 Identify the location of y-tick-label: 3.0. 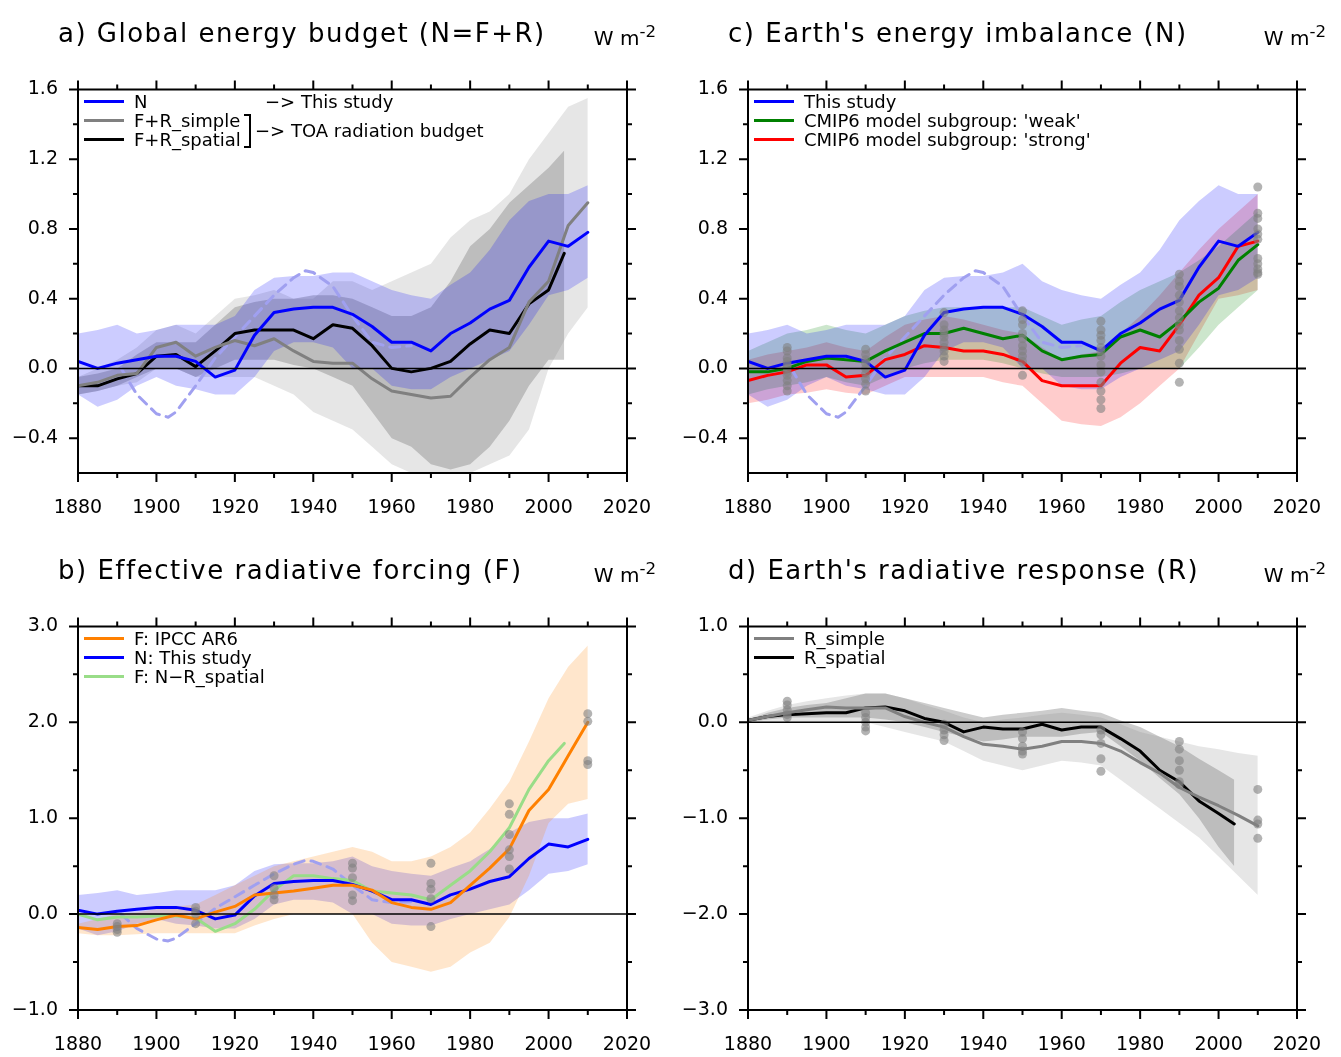
(42, 624).